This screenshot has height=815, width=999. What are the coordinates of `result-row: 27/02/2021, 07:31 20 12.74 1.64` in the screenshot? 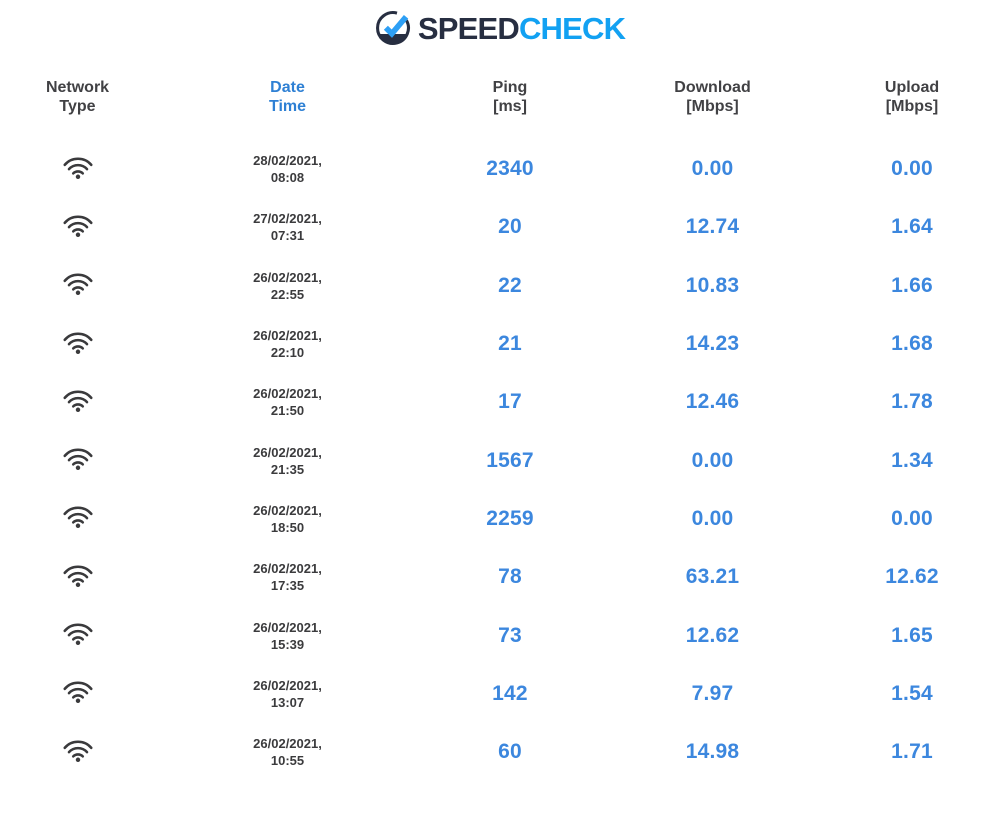 It's located at (499, 227).